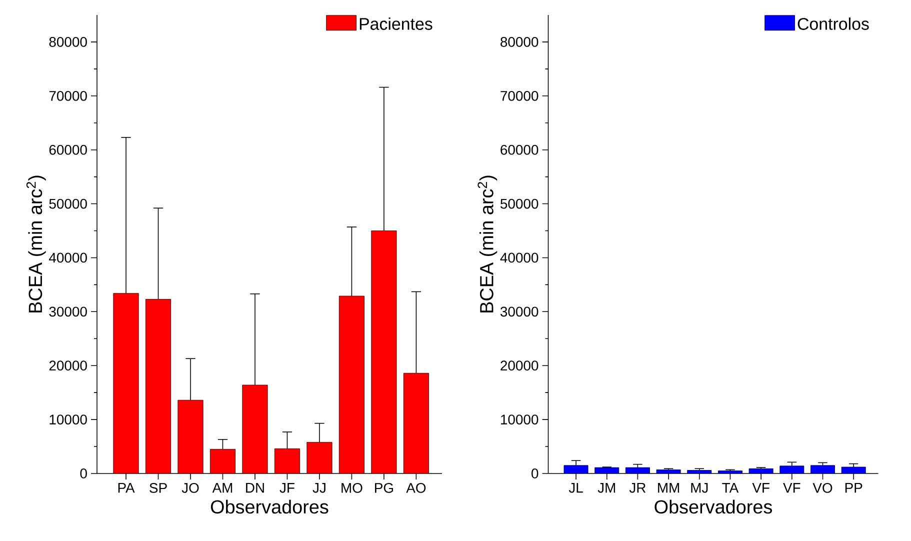  Describe the element at coordinates (730, 488) in the screenshot. I see `x-tick-label: TA` at that location.